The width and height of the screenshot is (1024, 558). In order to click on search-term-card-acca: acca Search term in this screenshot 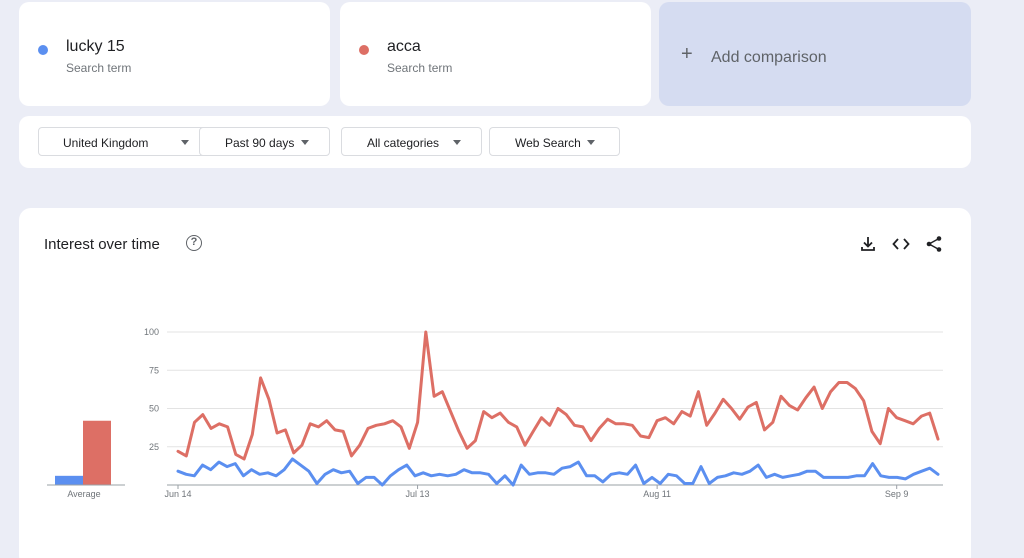, I will do `click(495, 54)`.